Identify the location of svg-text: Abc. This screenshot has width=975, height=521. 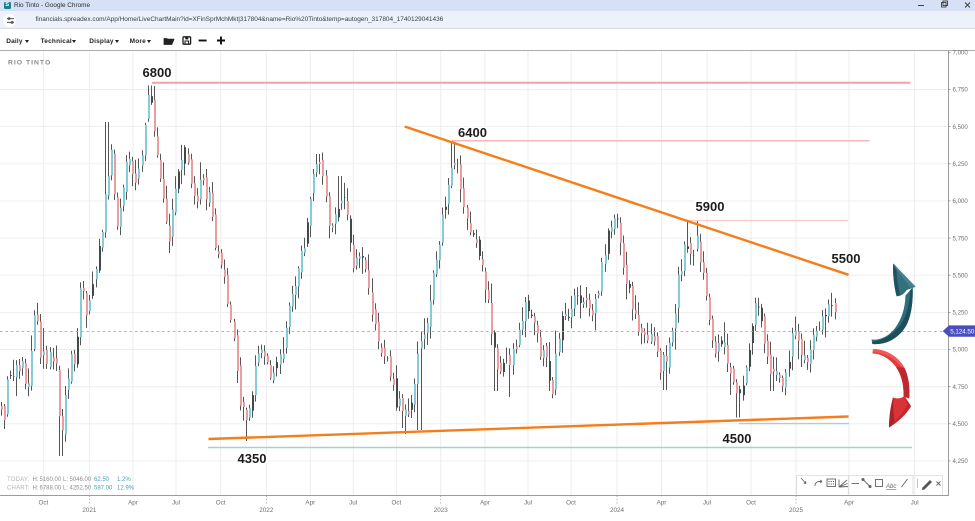
(890, 487).